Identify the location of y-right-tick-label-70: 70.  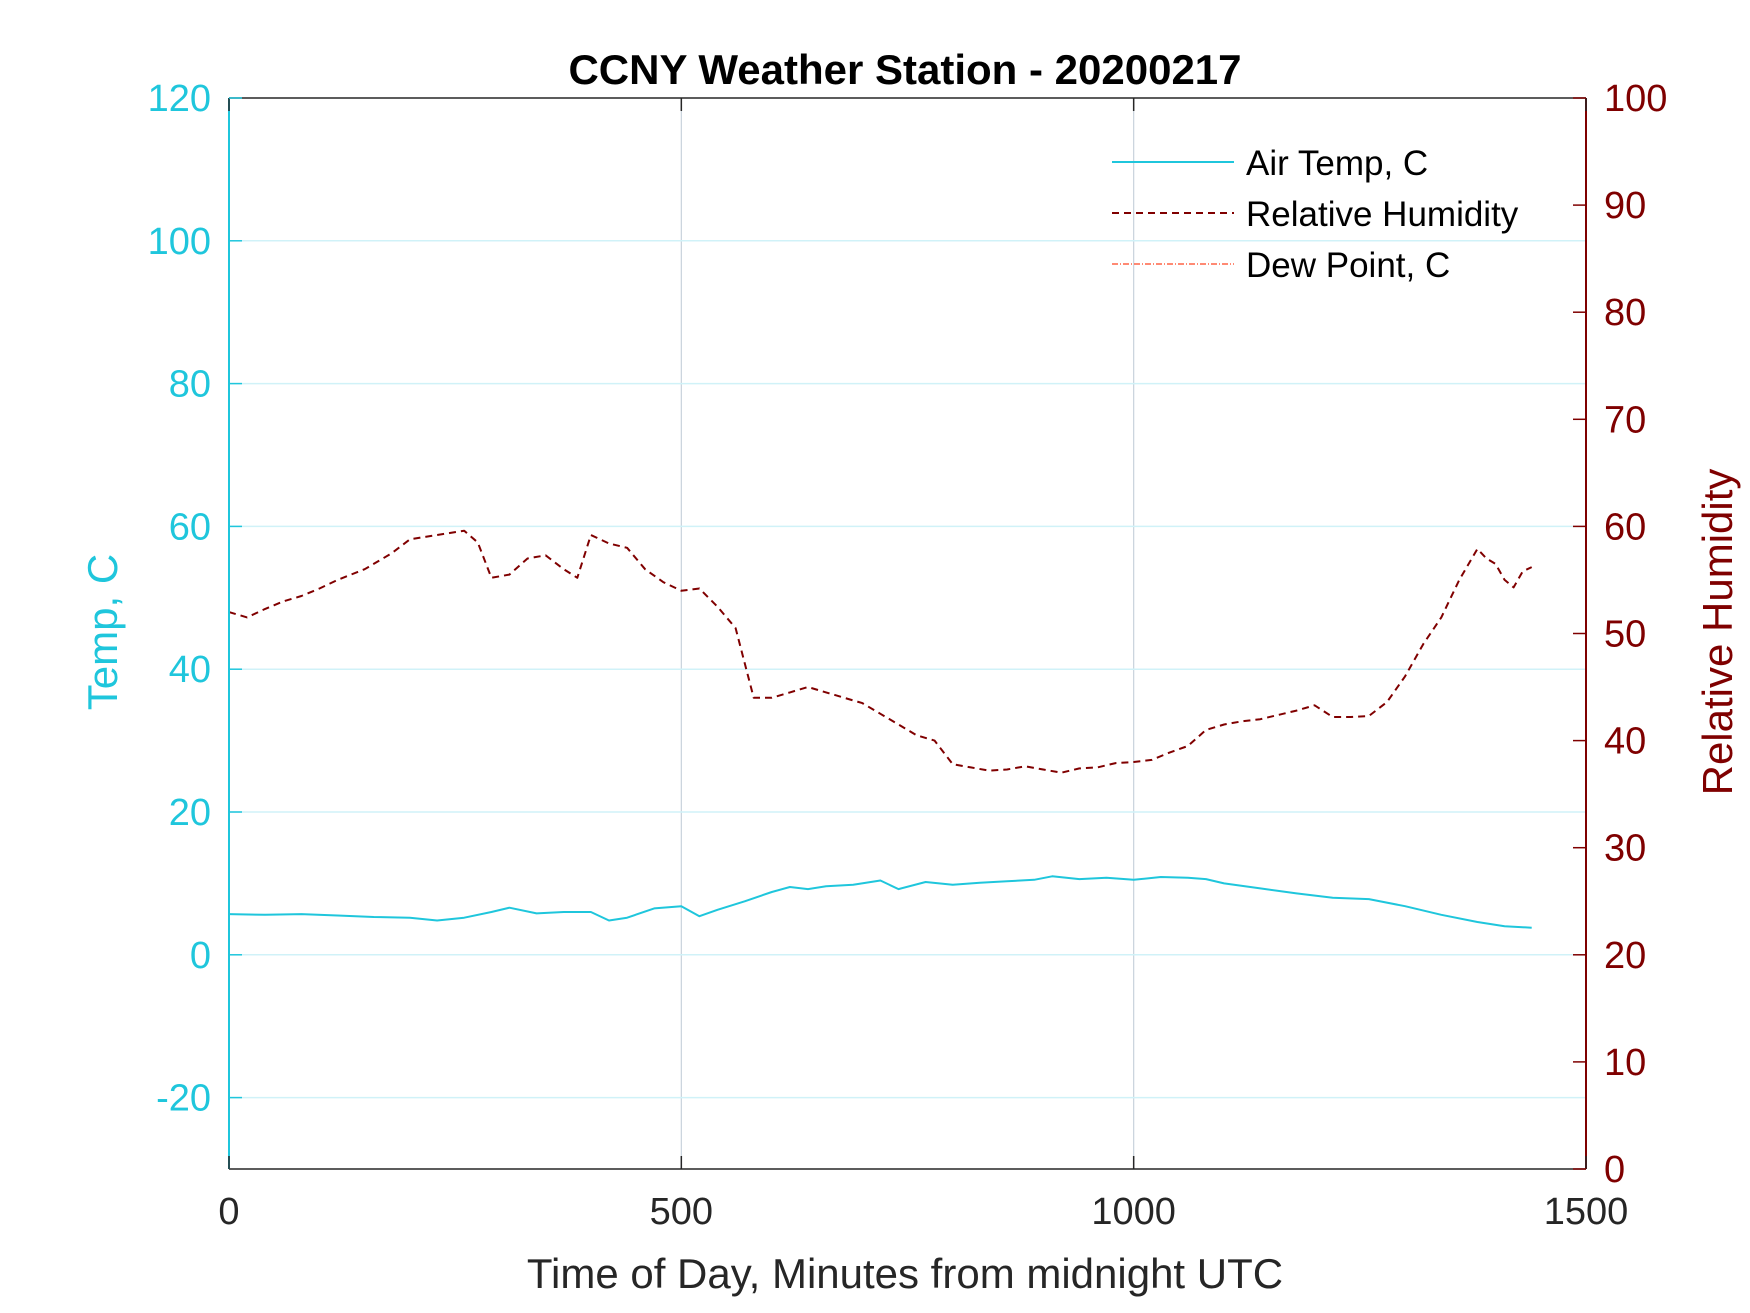
(1625, 420).